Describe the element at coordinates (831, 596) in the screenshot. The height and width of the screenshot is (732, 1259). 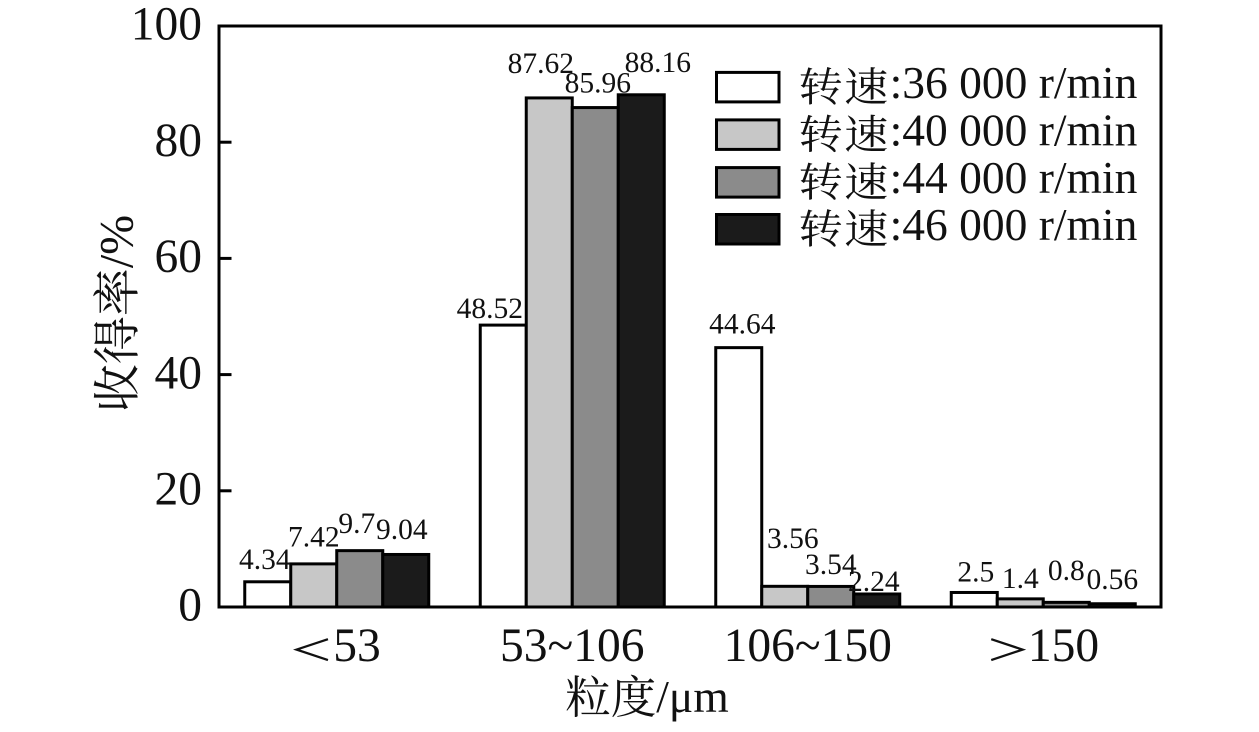
I see `bar-s2-c2` at that location.